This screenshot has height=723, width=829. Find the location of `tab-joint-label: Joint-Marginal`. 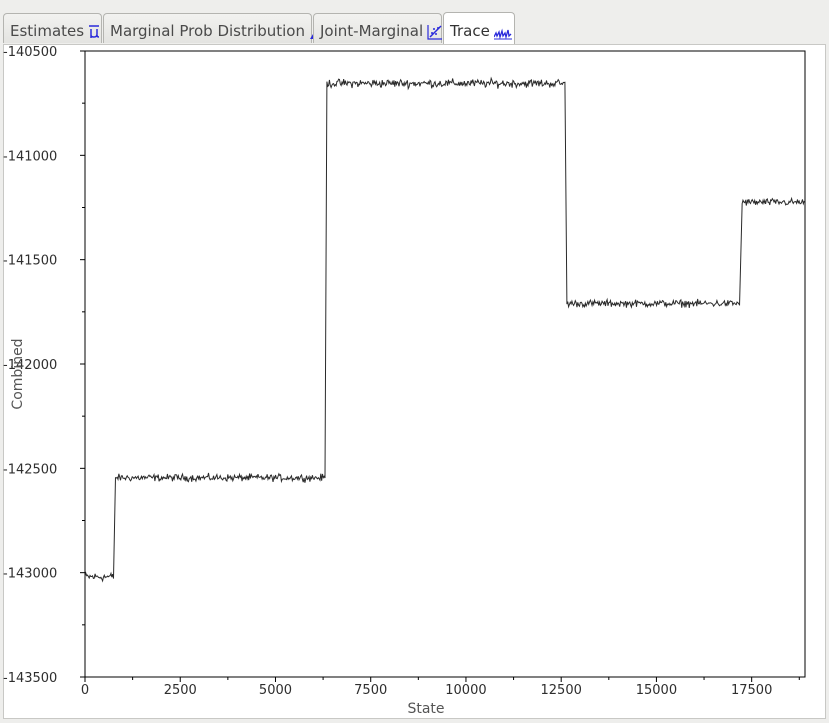

tab-joint-label: Joint-Marginal is located at coordinates (372, 31).